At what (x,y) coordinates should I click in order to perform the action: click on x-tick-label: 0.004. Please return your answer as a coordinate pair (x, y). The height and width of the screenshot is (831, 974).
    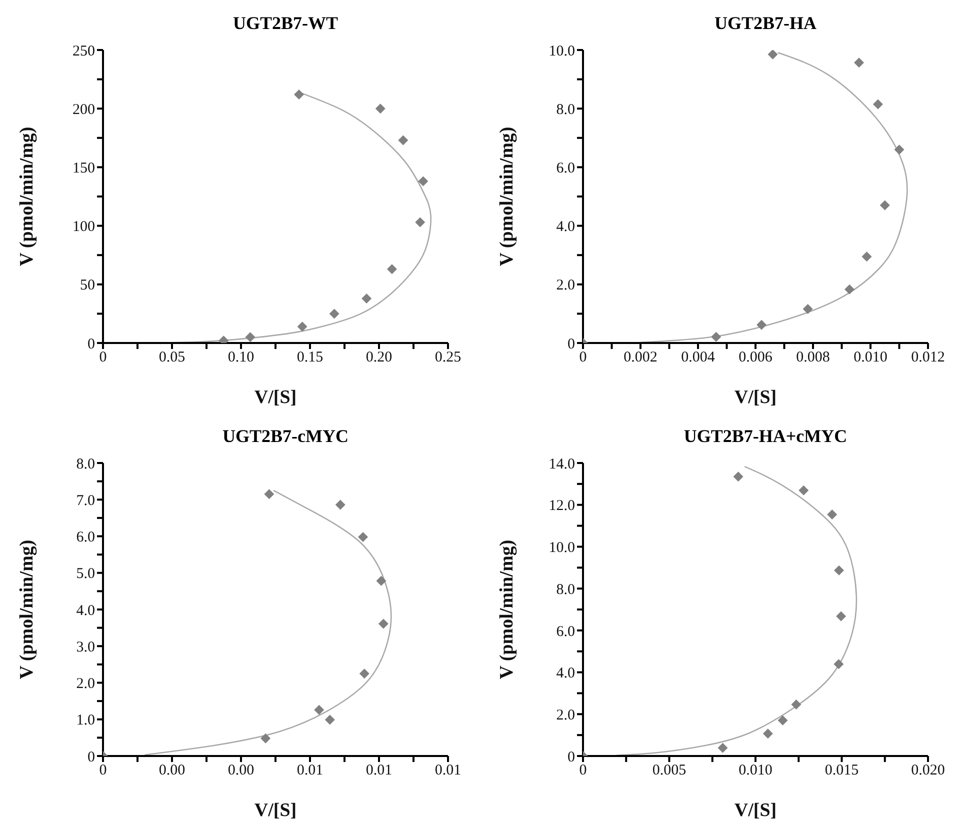
    Looking at the image, I should click on (698, 358).